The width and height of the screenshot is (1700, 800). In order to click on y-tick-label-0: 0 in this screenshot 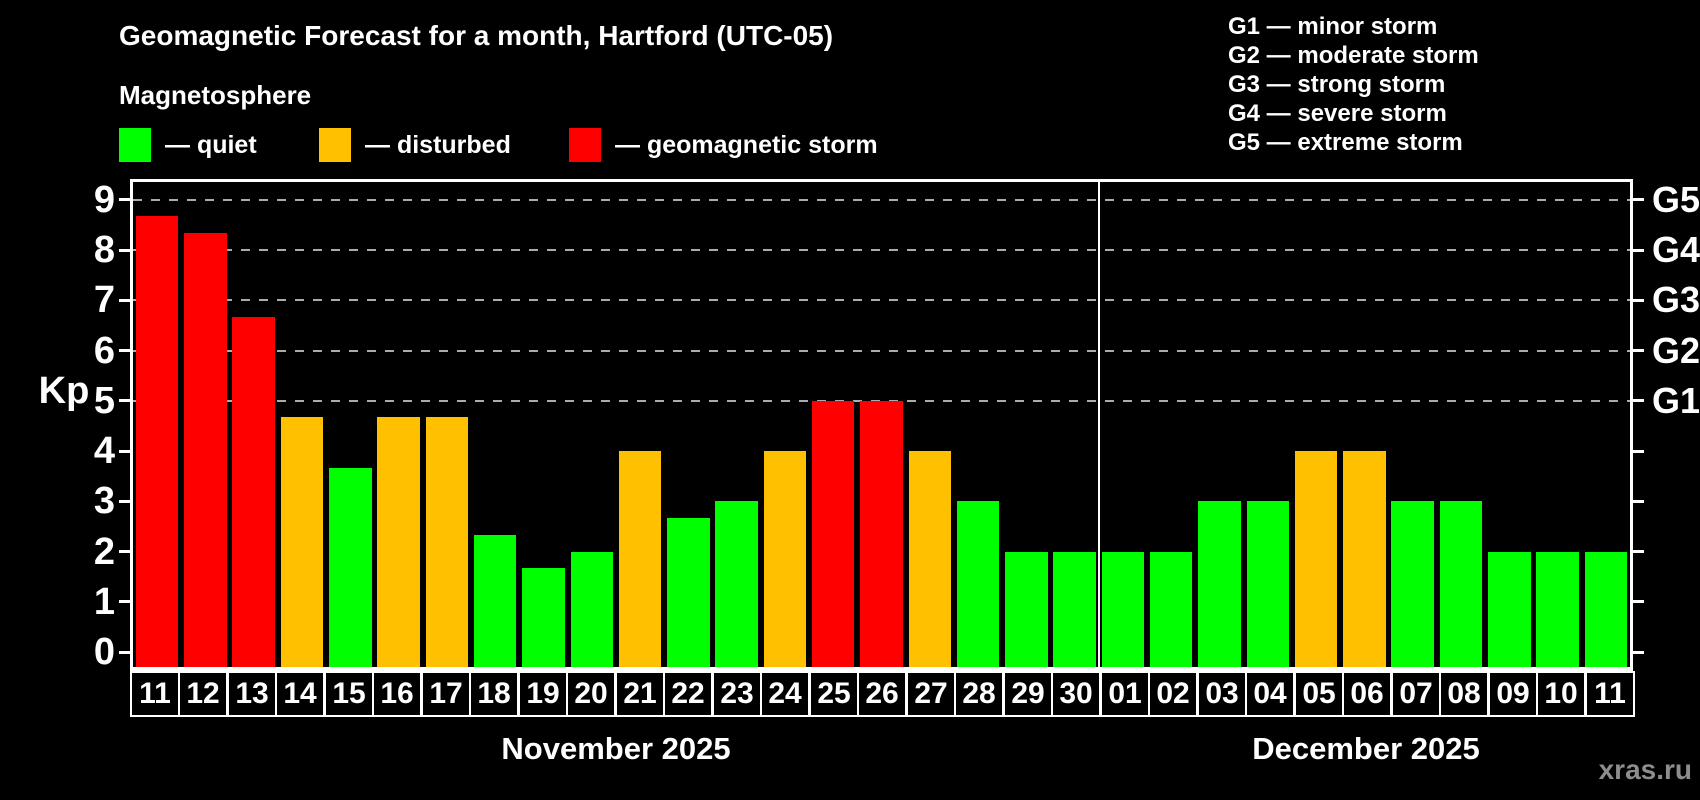, I will do `click(104, 652)`.